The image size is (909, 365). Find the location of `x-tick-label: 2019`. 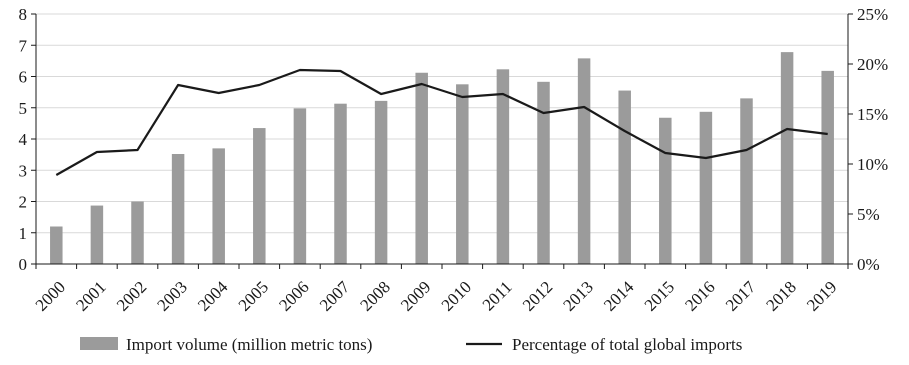

x-tick-label: 2019 is located at coordinates (821, 295).